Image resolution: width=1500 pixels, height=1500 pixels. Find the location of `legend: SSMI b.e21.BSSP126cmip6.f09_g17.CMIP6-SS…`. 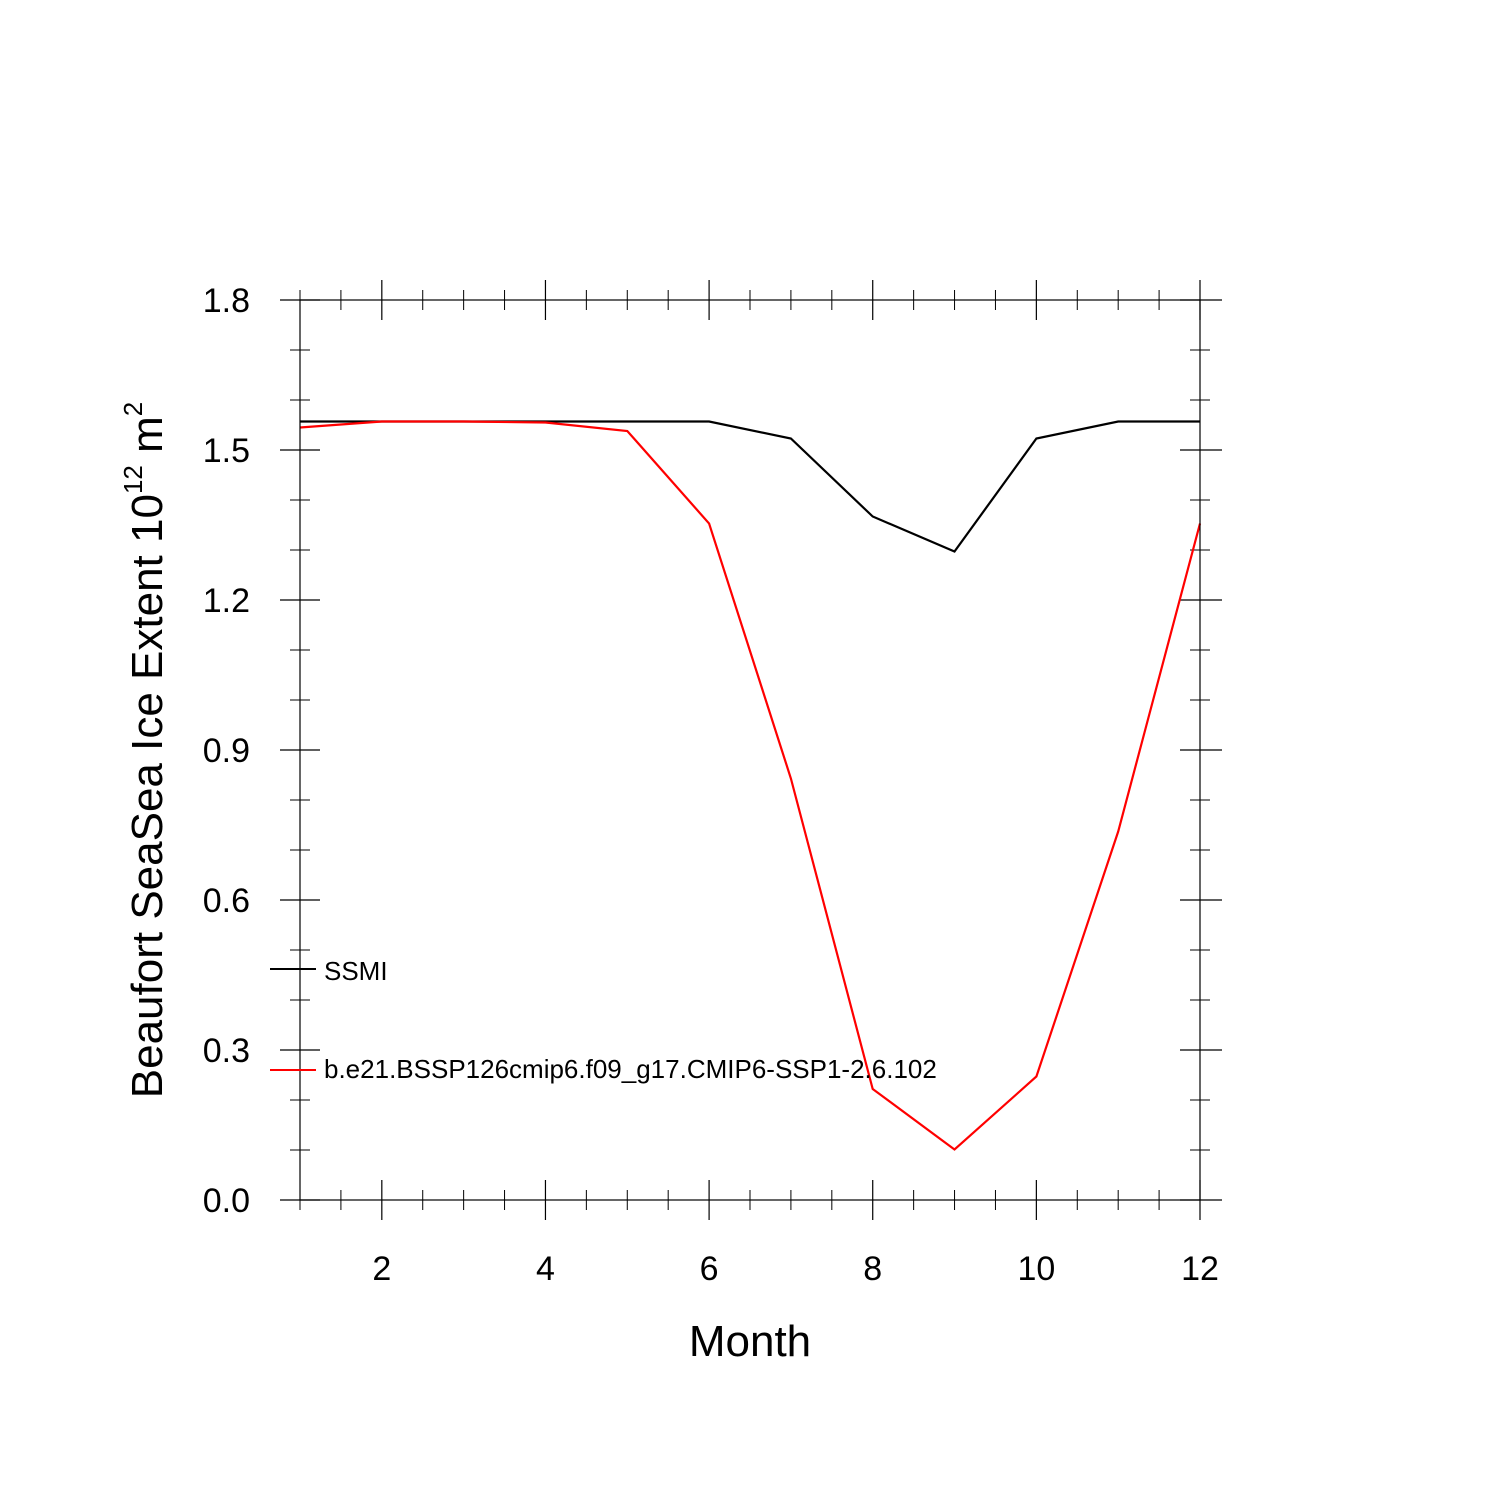

legend: SSMI b.e21.BSSP126cmip6.f09_g17.CMIP6-SS… is located at coordinates (603, 1020).